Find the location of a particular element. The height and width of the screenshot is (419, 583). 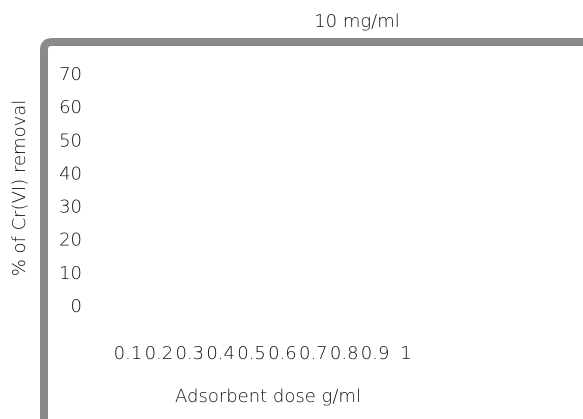

y-tick-label: 70 is located at coordinates (70, 74).